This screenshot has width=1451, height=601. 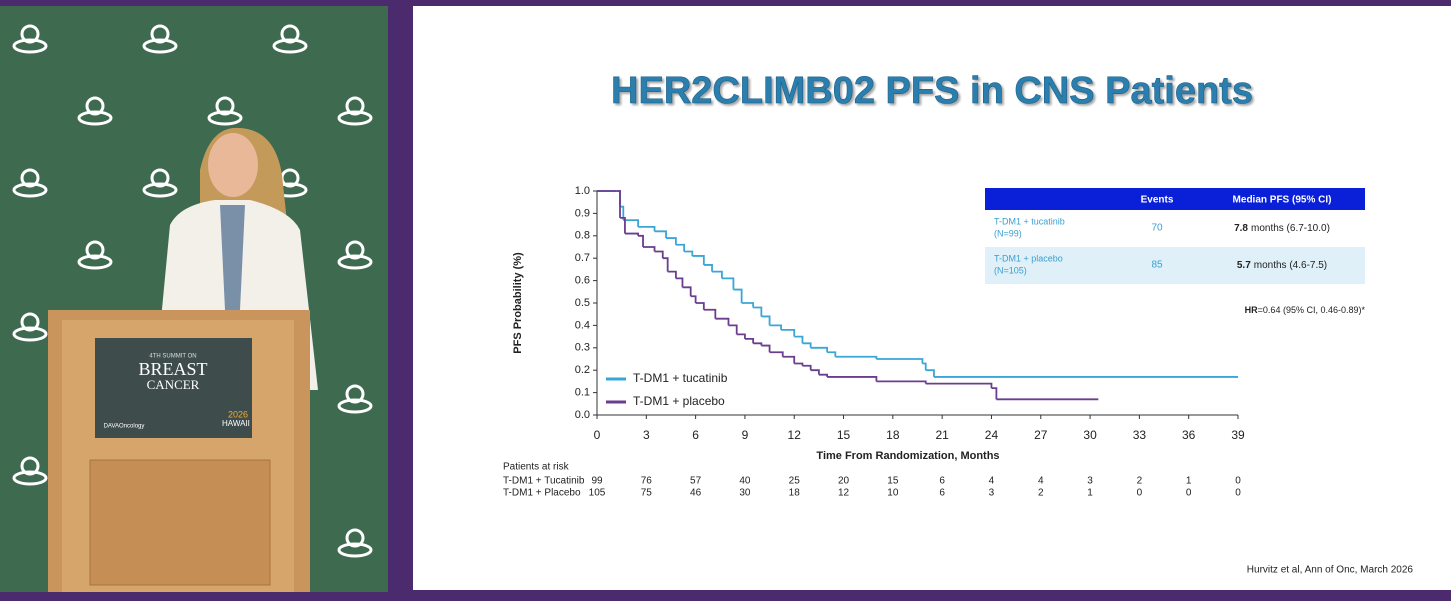 What do you see at coordinates (1290, 228) in the screenshot?
I see `median-ci: months (6.7-10.0)` at bounding box center [1290, 228].